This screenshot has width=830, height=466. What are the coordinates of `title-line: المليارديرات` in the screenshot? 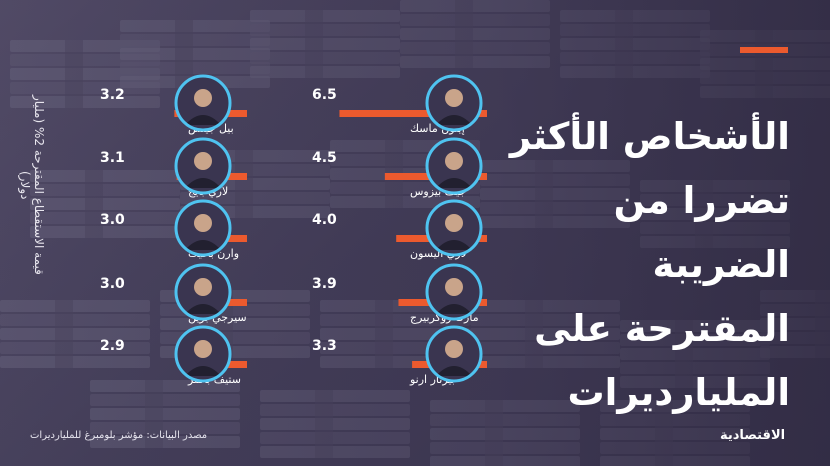 It's located at (678, 392).